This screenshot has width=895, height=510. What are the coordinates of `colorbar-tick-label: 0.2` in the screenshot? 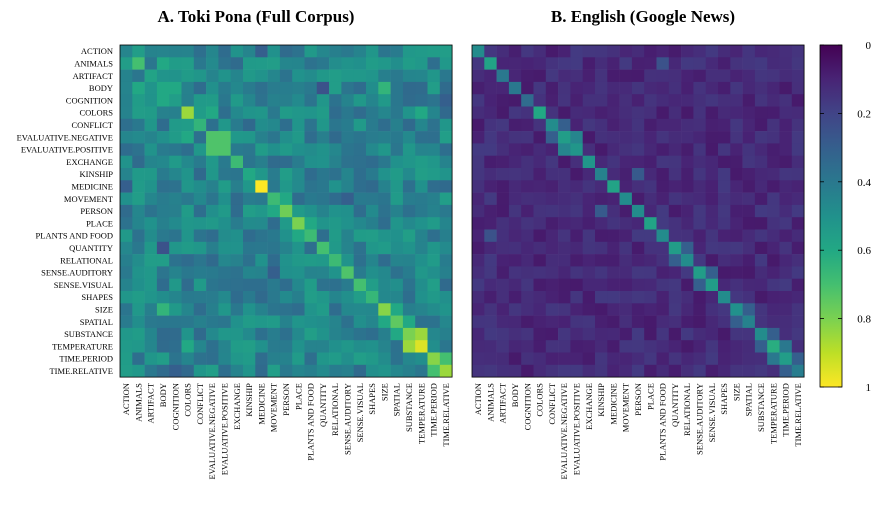 It's located at (864, 114).